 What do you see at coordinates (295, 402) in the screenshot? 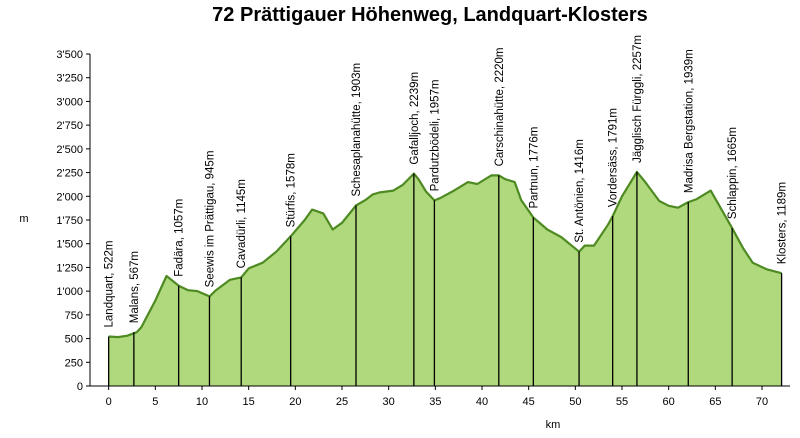
I see `x-tick-label: 20` at bounding box center [295, 402].